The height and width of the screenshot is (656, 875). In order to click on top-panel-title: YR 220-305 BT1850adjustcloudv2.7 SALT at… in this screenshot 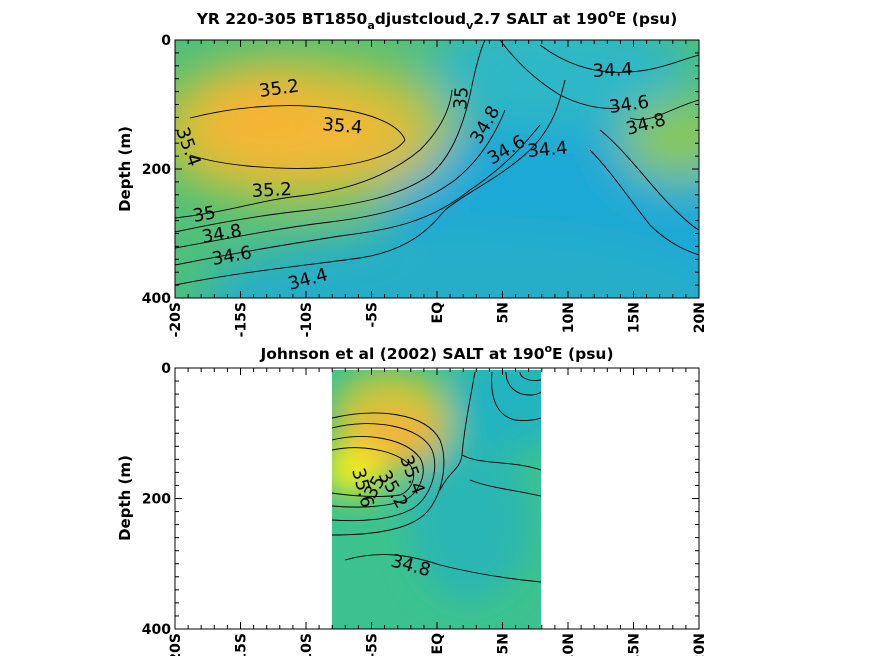, I will do `click(437, 19)`.